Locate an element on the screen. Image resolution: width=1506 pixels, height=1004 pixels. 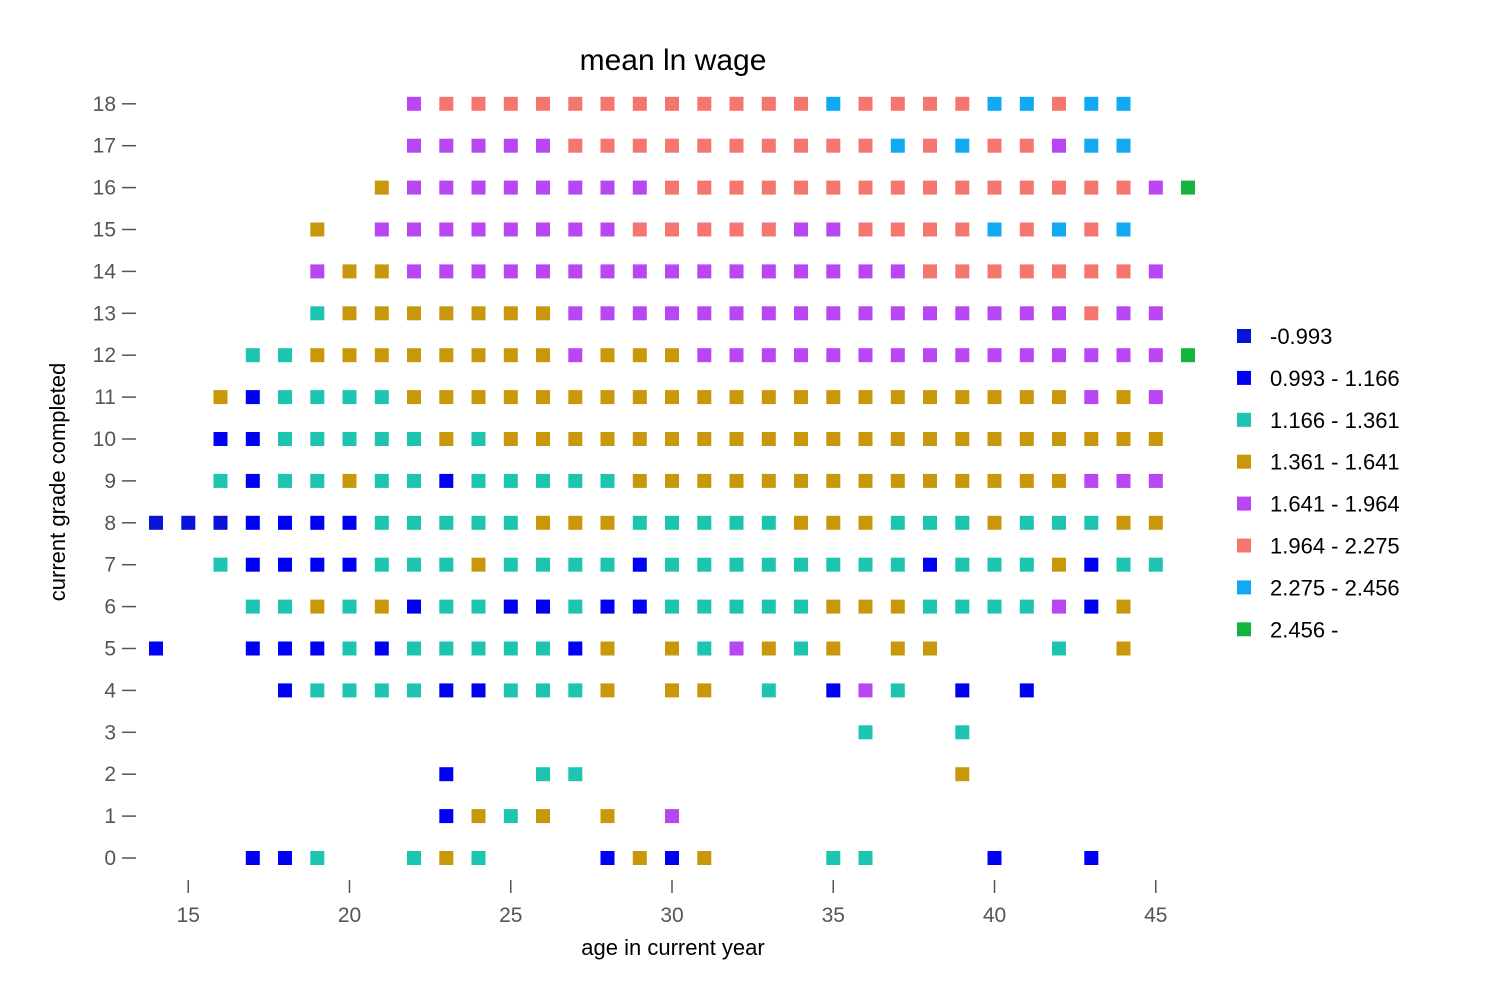
y-tick-label: 12 is located at coordinates (104, 355).